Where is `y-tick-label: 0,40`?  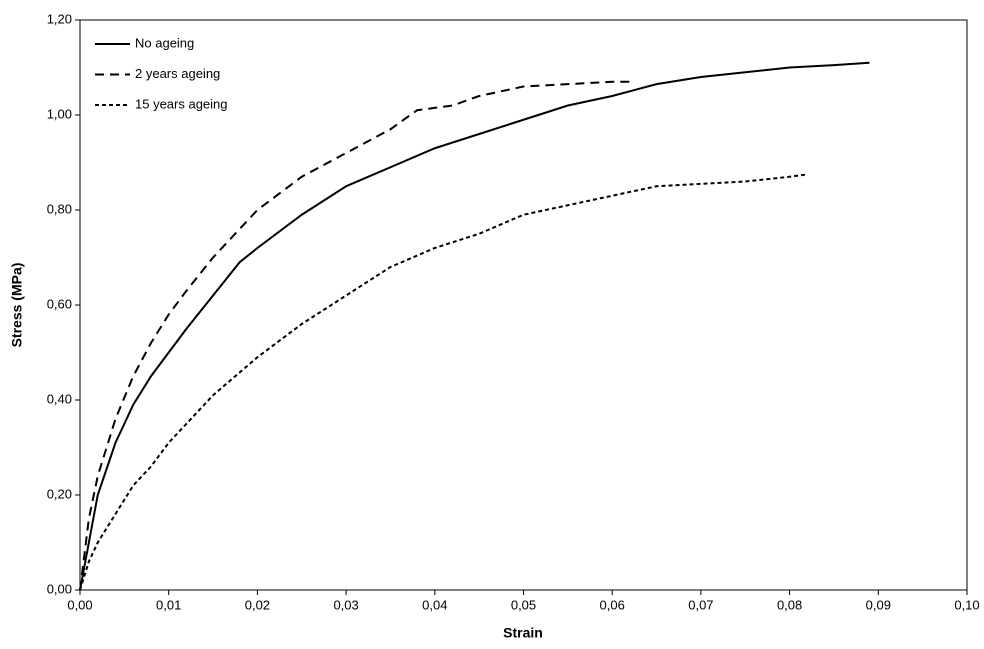 y-tick-label: 0,40 is located at coordinates (59, 398).